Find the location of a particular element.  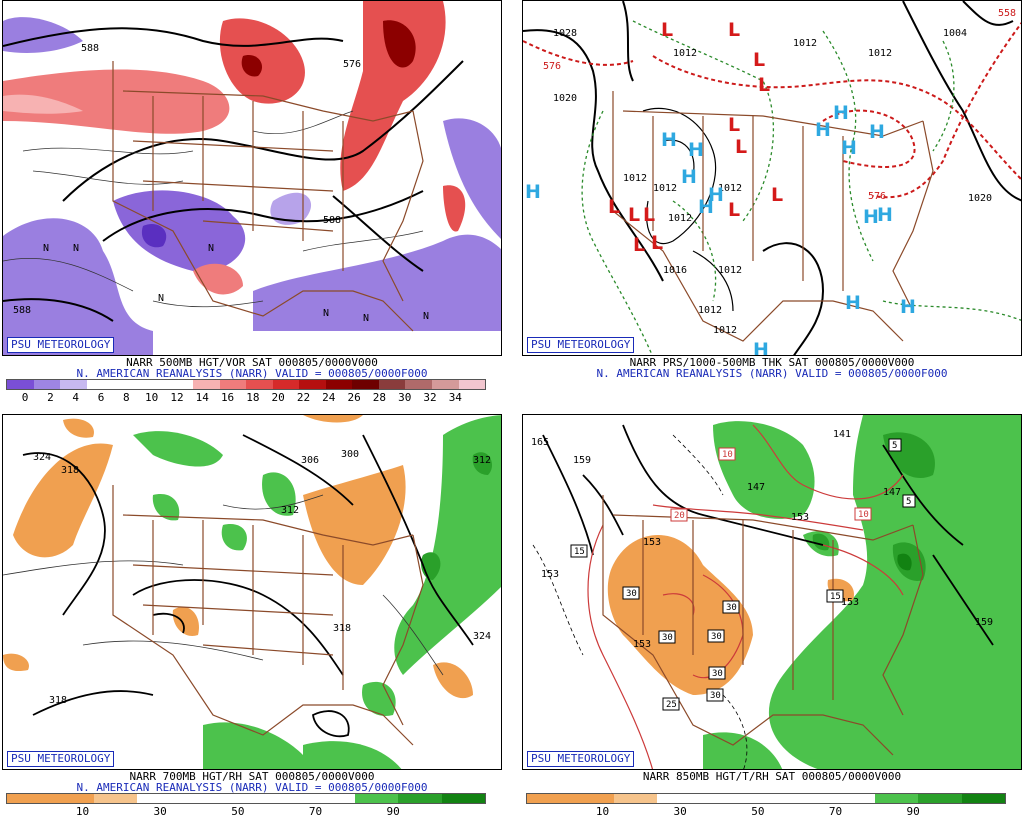

psu-badge-3: PSU METEOROLOGY is located at coordinates (61, 759).